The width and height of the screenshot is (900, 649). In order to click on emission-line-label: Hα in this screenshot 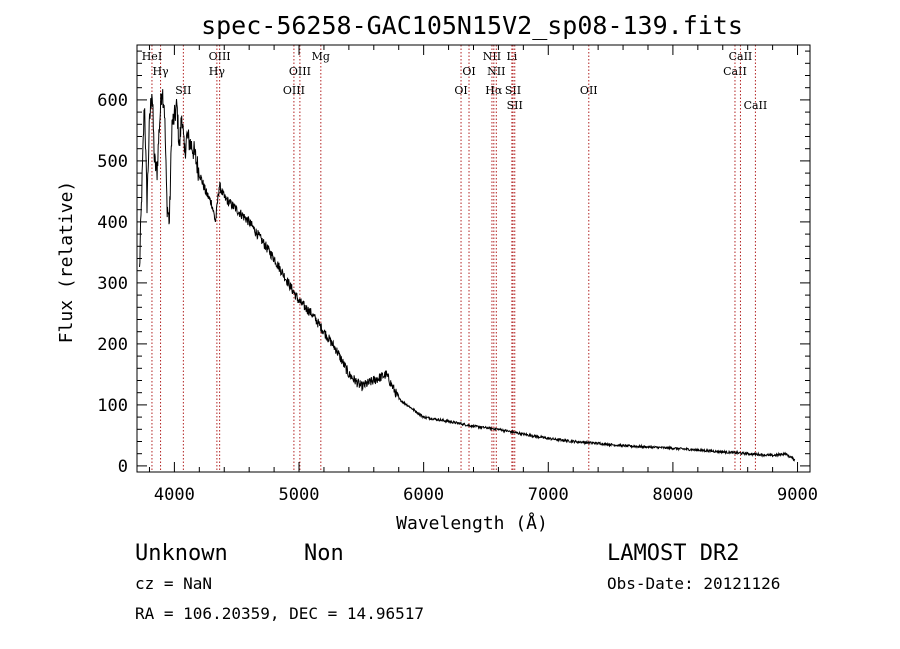, I will do `click(494, 90)`.